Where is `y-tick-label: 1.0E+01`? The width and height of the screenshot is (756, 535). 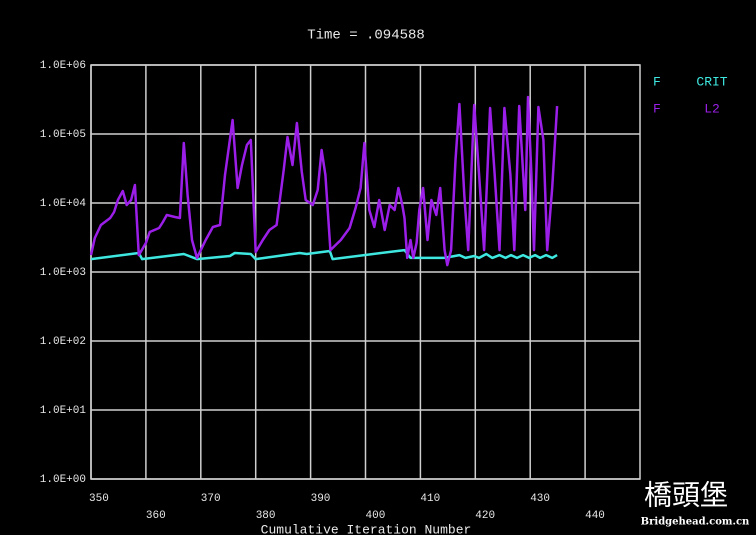
y-tick-label: 1.0E+01 is located at coordinates (63, 411).